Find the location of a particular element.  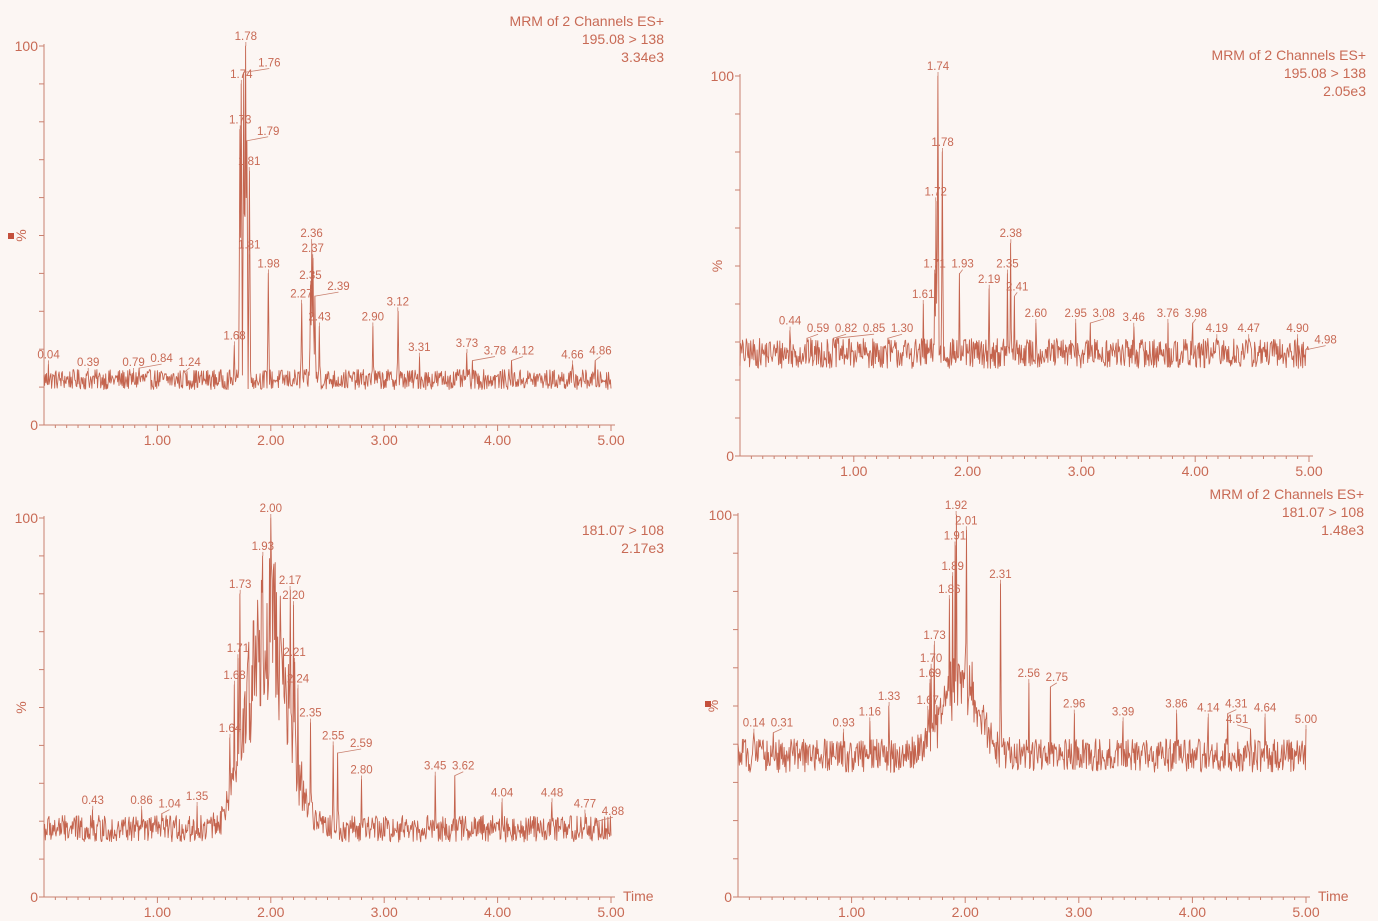

peak-label: 2.24 is located at coordinates (298, 680).